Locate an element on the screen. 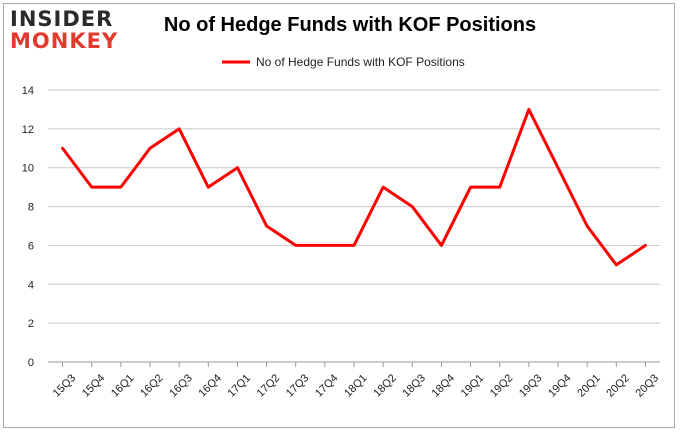  legend-label: No of Hedge Funds with KOF Positions is located at coordinates (360, 62).